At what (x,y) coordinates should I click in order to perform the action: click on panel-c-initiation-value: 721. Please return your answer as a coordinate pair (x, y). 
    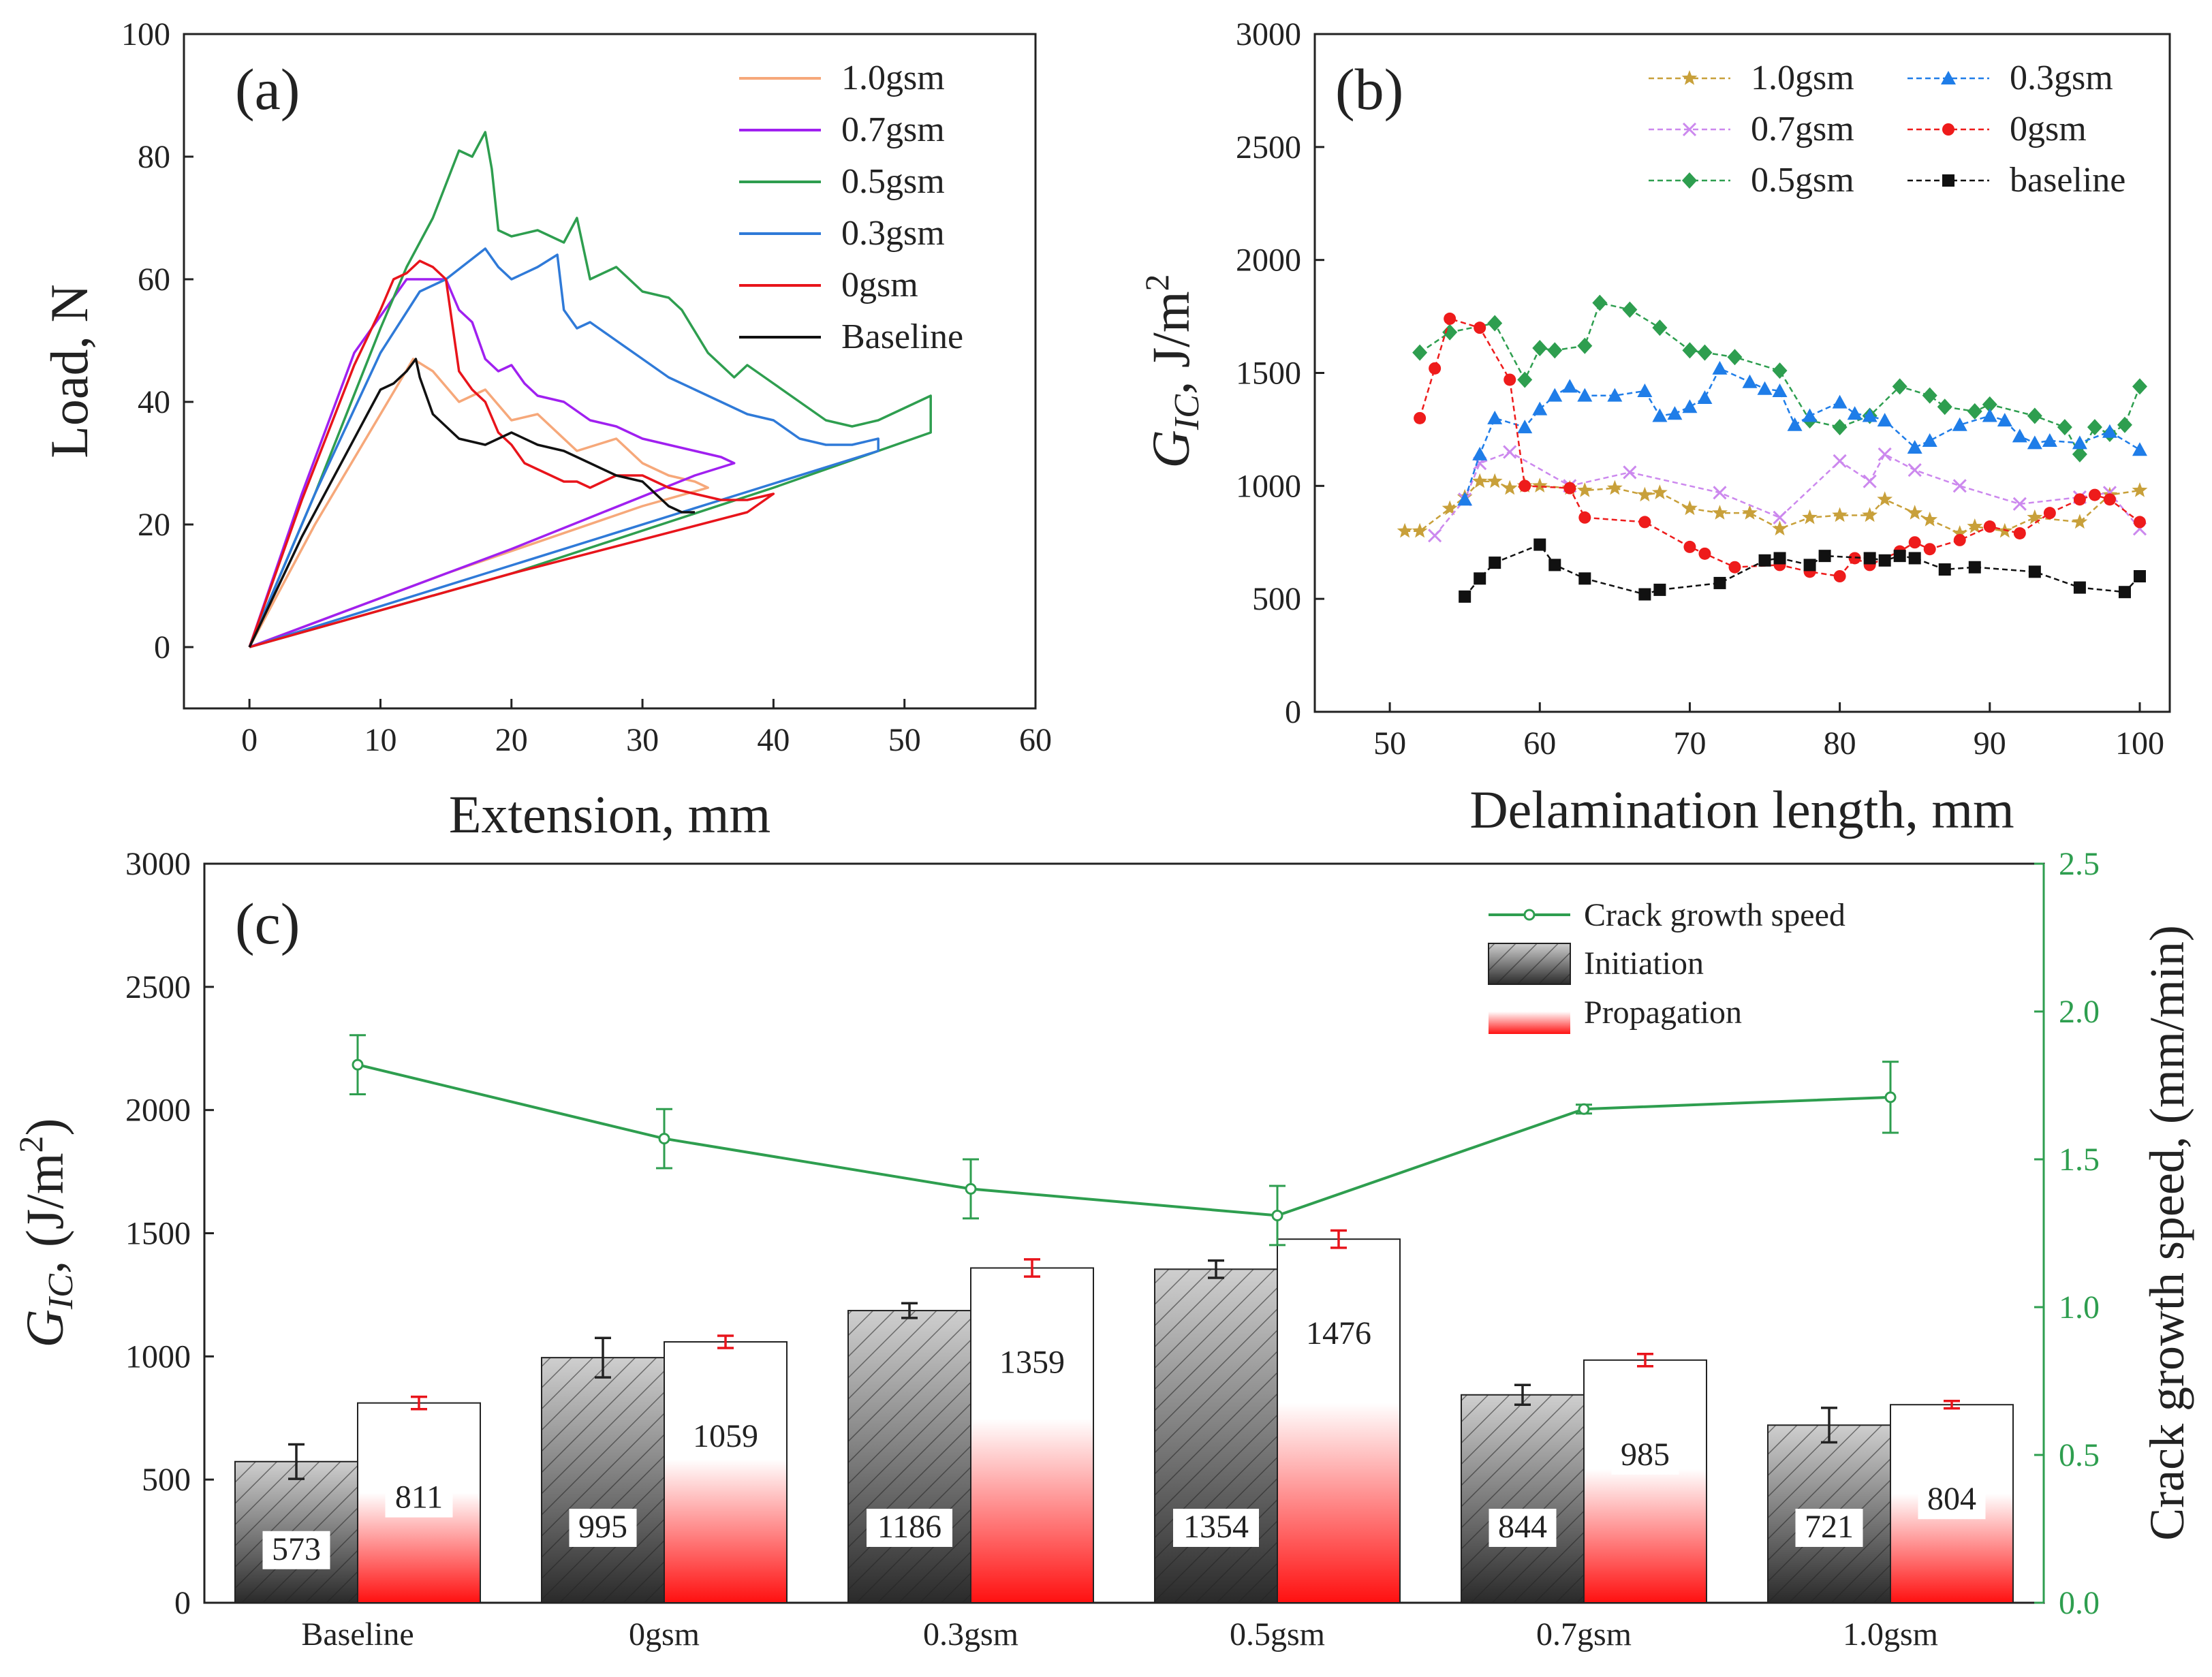
    Looking at the image, I should click on (1830, 1527).